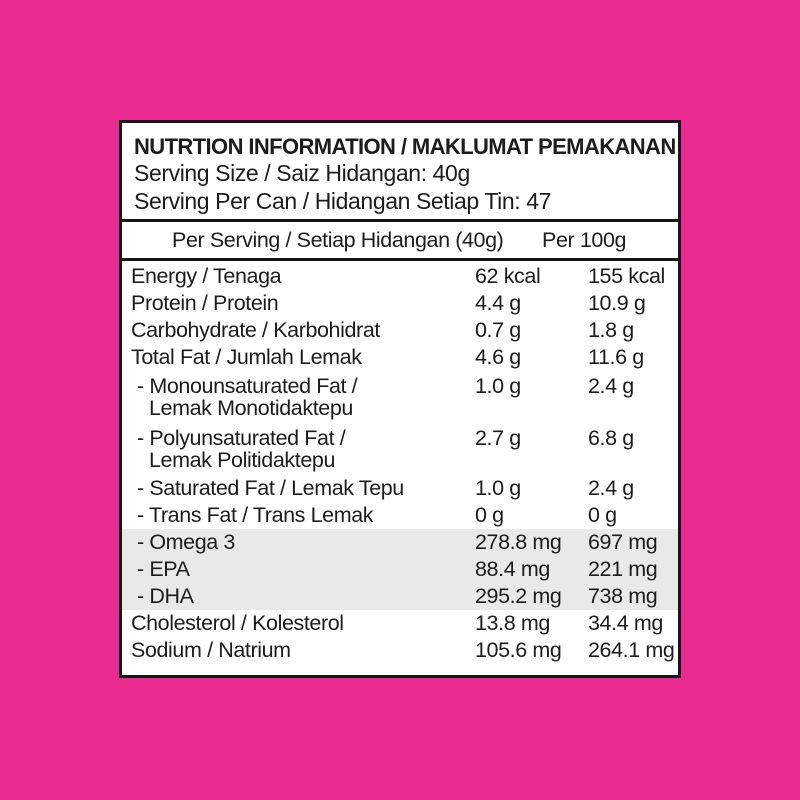  I want to click on value-per-serving: 295.2 mg, so click(518, 596).